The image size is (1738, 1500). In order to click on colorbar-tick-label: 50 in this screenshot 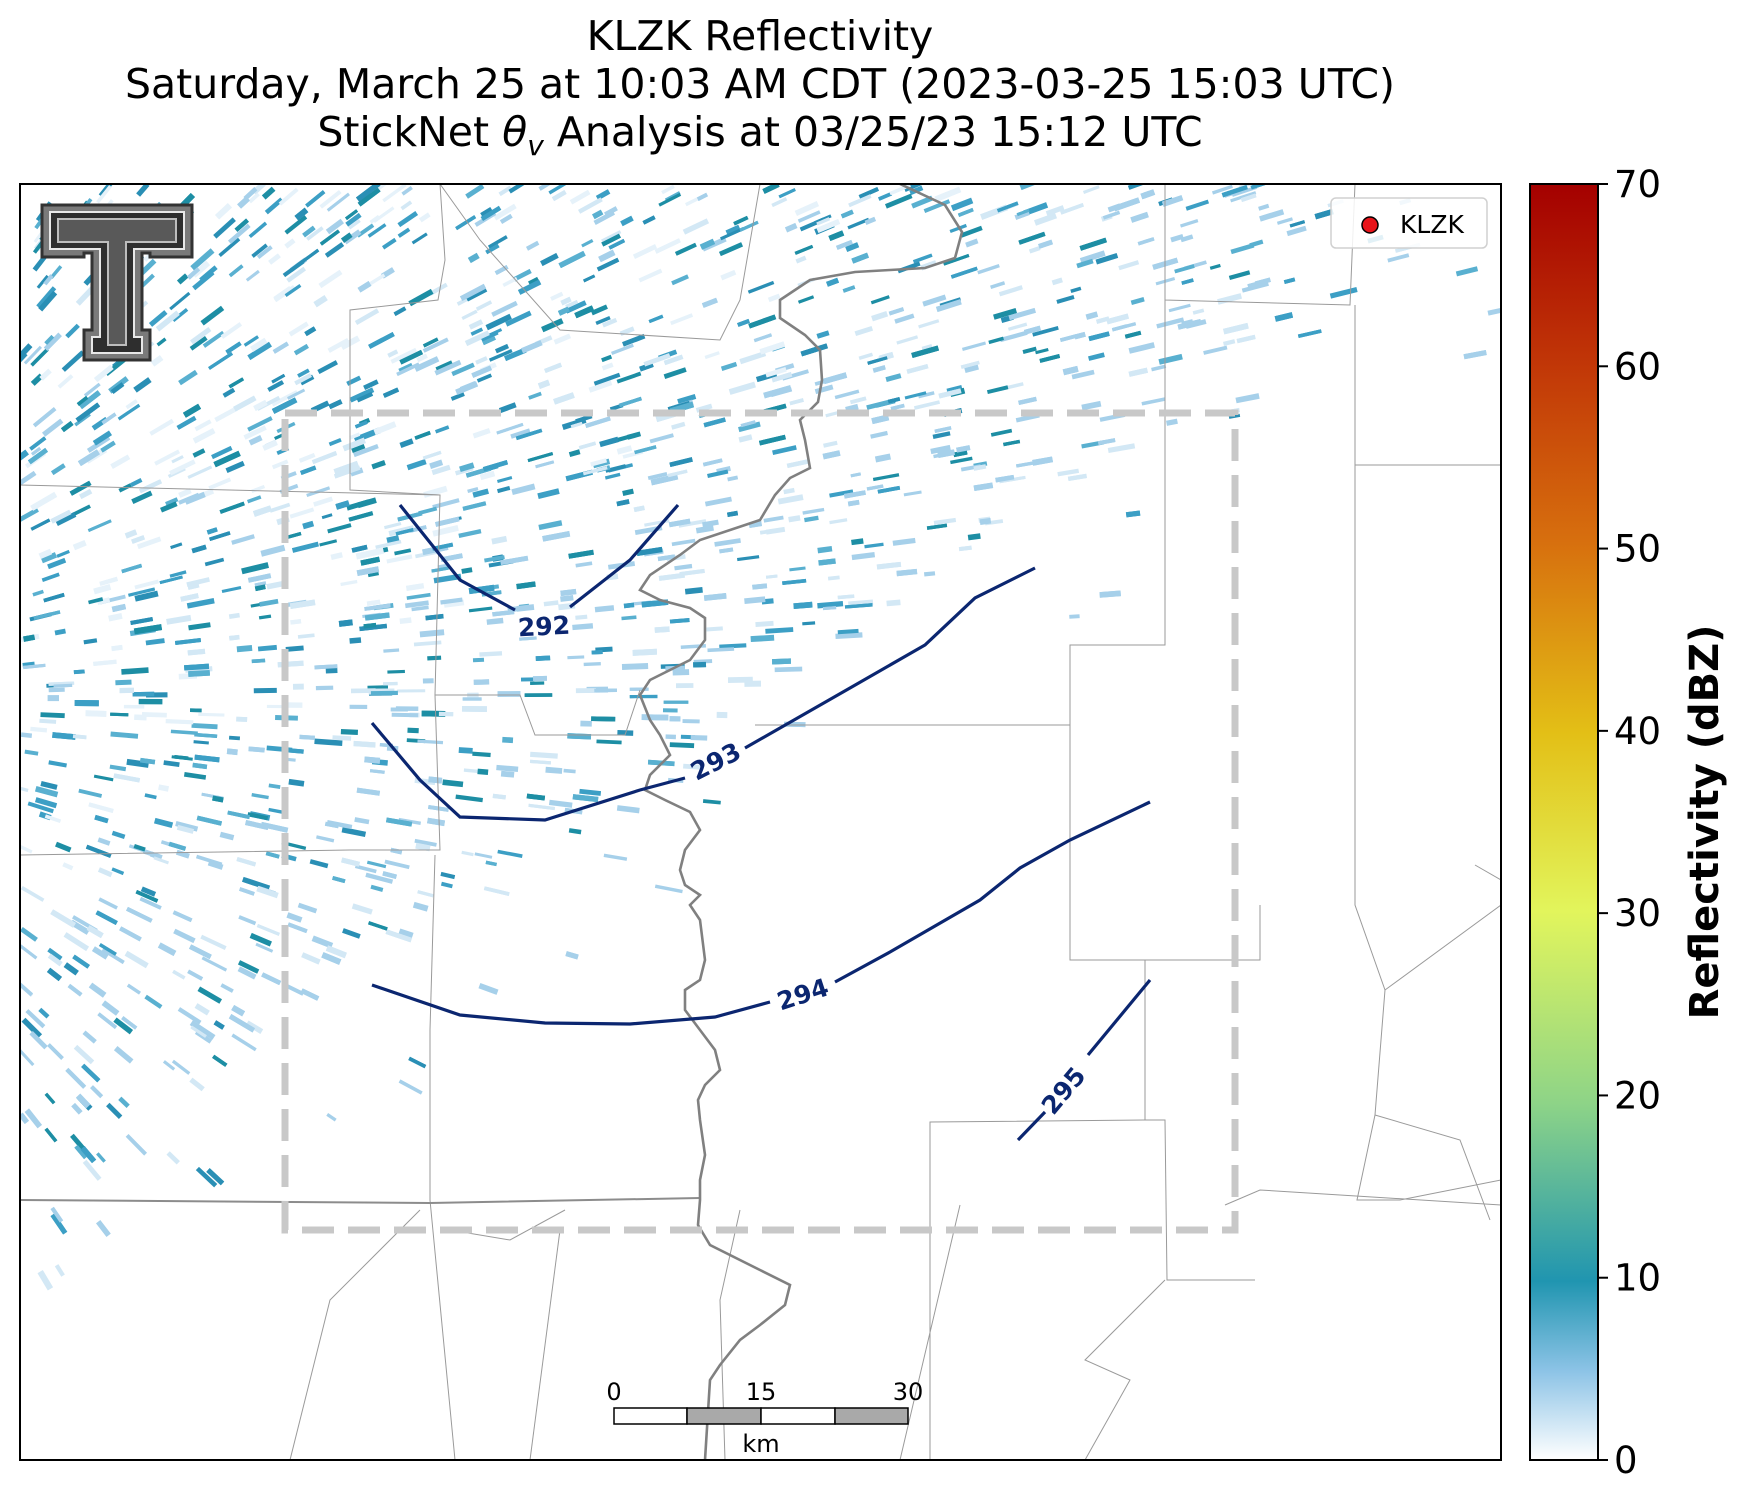, I will do `click(1637, 549)`.